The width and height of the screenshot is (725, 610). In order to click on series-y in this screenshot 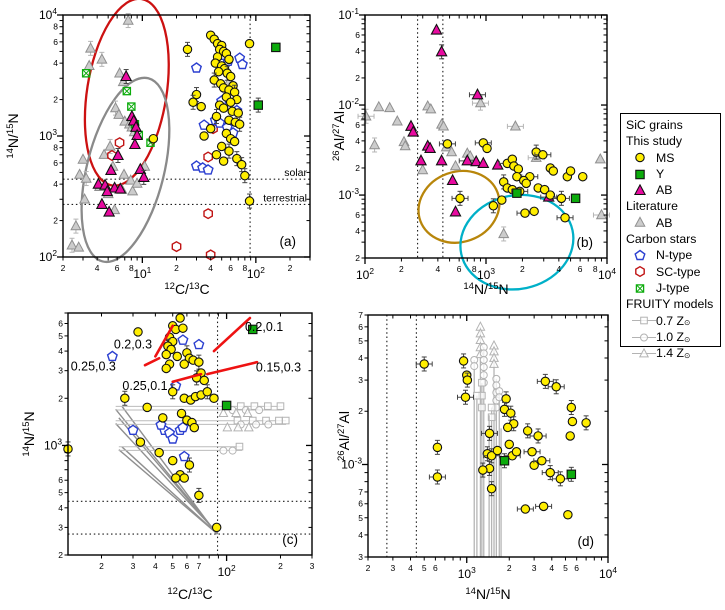, I will do `click(546, 196)`.